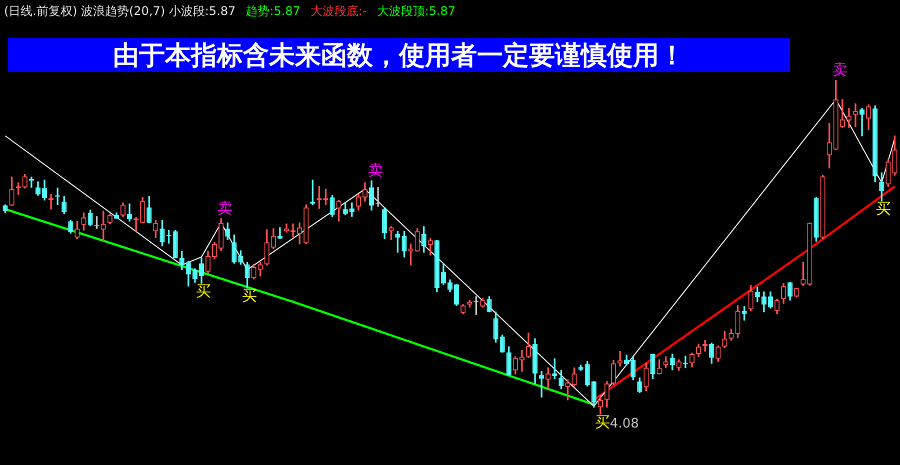  What do you see at coordinates (399, 55) in the screenshot?
I see `chart-subtitle: 由于本指标含未来函数，使用者一定要谨慎使用！` at bounding box center [399, 55].